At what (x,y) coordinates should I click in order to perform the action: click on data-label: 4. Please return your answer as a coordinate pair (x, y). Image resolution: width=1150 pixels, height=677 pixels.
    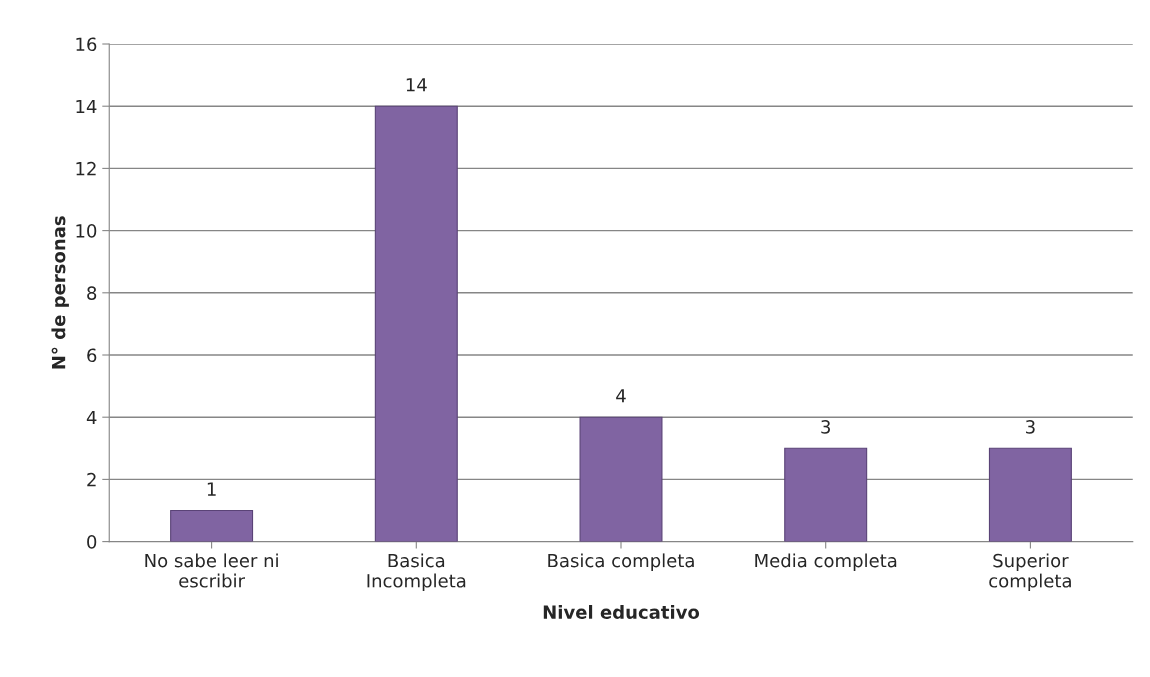
    Looking at the image, I should click on (621, 396).